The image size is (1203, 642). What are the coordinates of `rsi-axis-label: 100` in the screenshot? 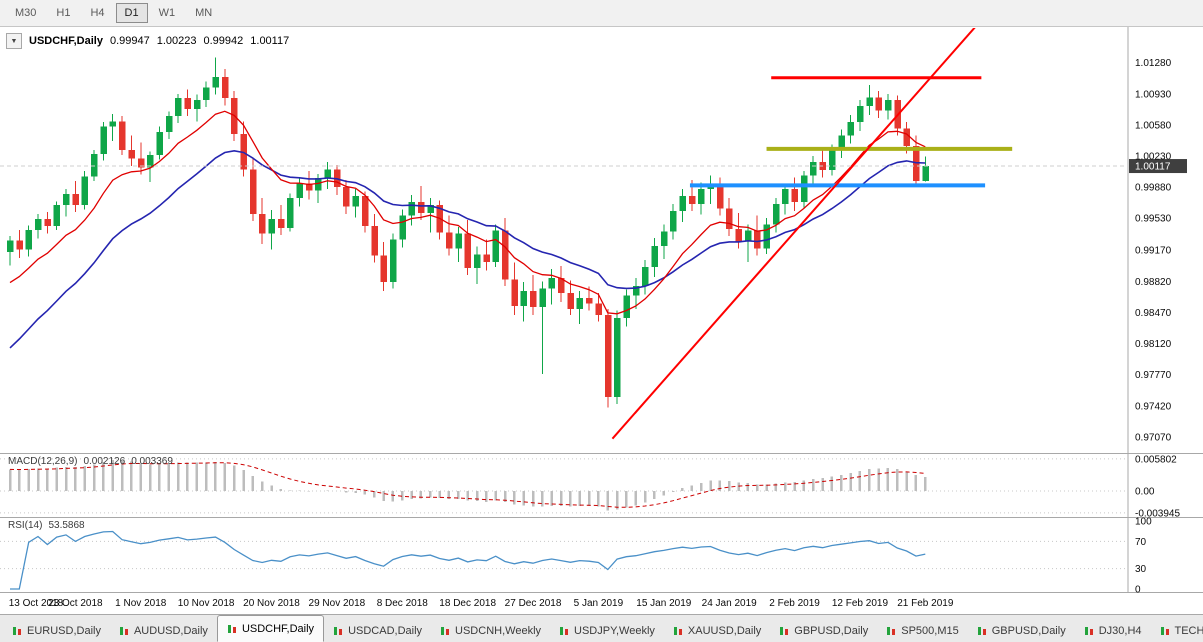 It's located at (1143, 522).